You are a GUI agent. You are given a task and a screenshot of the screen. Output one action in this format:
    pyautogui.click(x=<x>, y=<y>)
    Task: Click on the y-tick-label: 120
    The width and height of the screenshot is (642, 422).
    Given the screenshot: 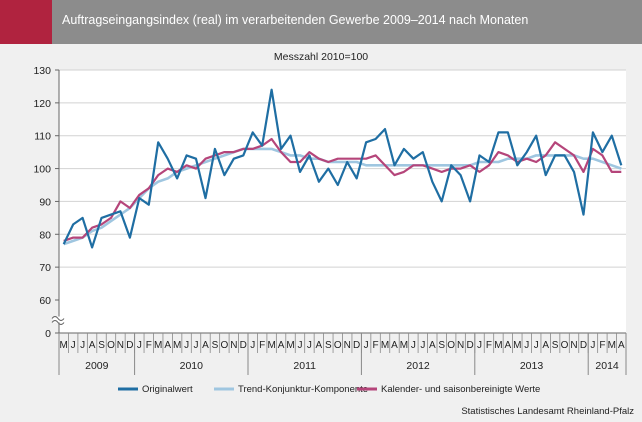 What is the action you would take?
    pyautogui.click(x=42, y=104)
    